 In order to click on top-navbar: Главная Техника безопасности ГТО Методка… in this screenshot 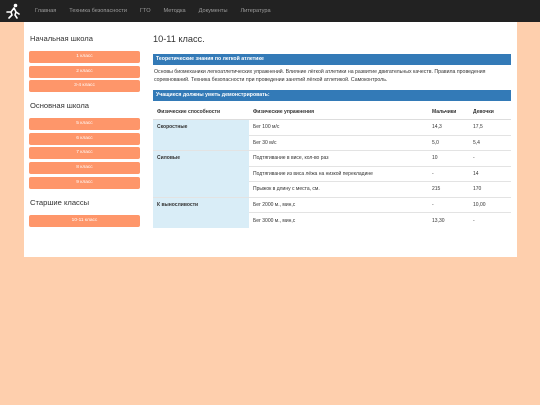, I will do `click(270, 11)`.